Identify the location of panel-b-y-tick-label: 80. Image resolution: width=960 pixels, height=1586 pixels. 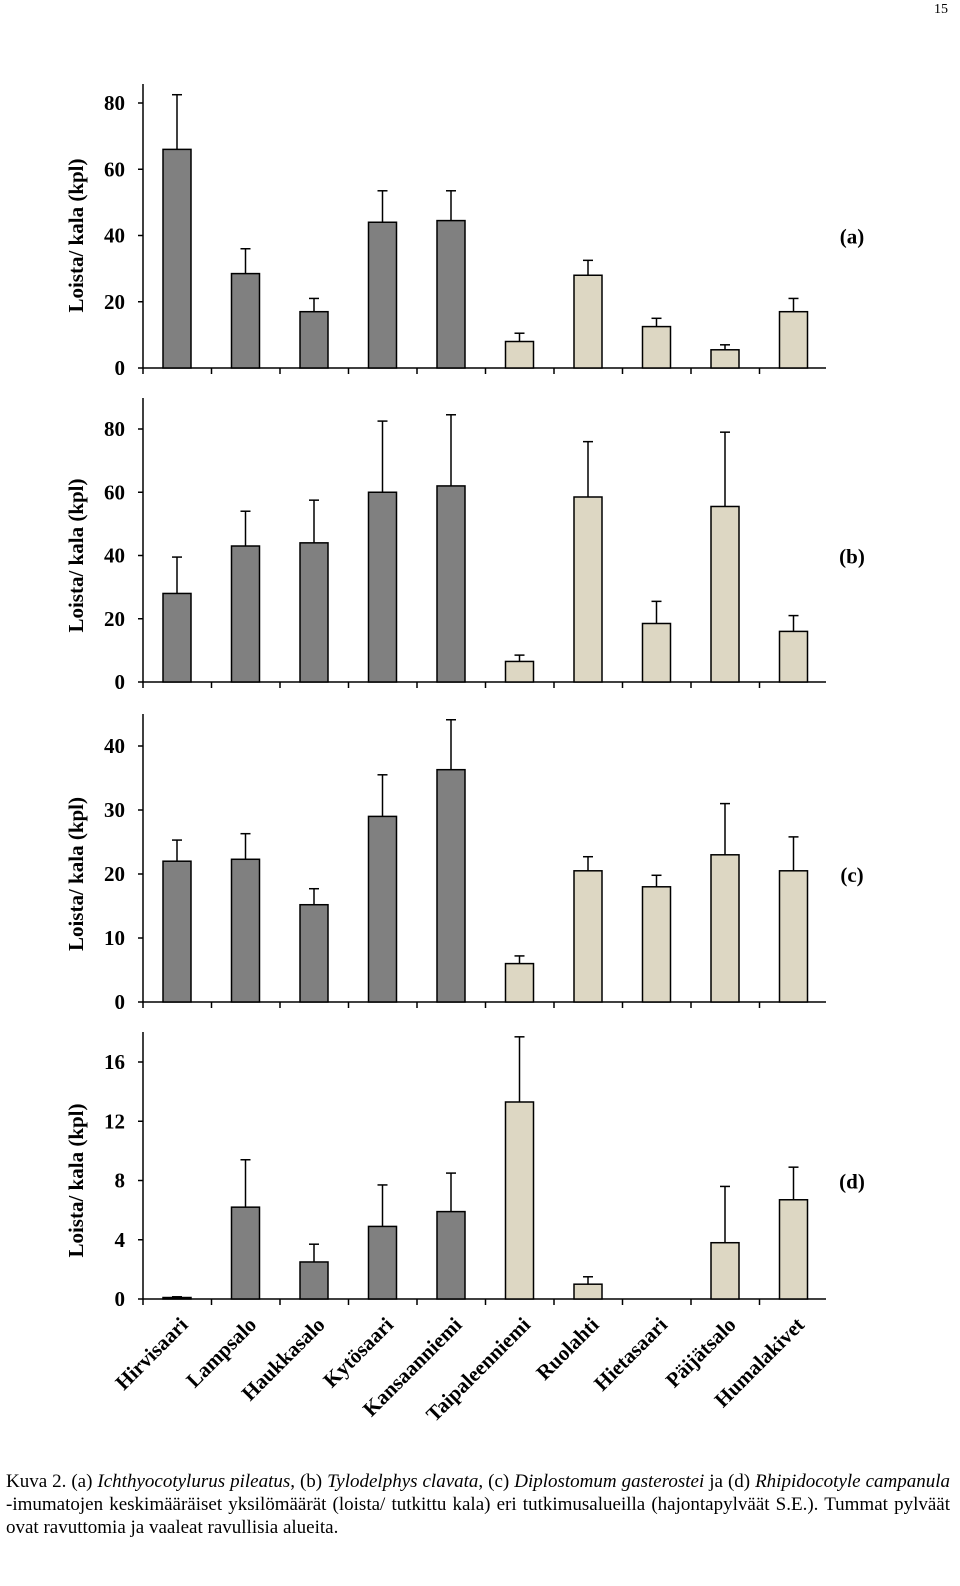
(114, 429).